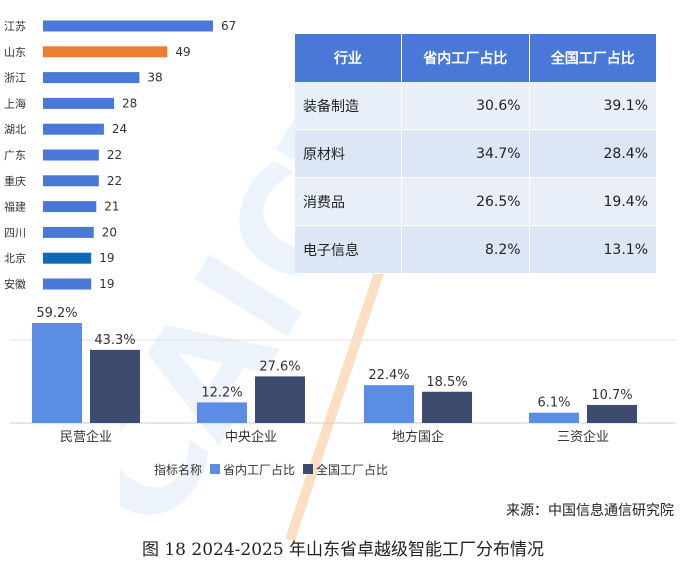 Image resolution: width=686 pixels, height=580 pixels. Describe the element at coordinates (111, 207) in the screenshot. I see `data-label: 21` at that location.